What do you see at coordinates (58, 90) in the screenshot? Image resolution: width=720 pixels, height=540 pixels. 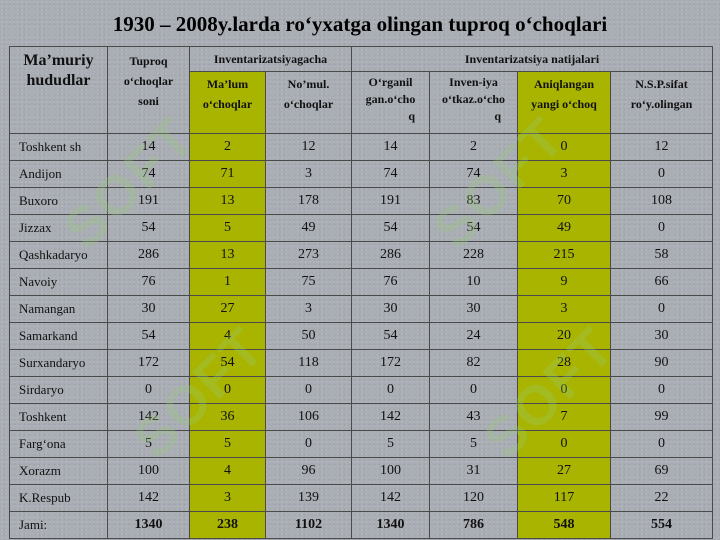 I see `header-region: Ma’muriy hududlar` at bounding box center [58, 90].